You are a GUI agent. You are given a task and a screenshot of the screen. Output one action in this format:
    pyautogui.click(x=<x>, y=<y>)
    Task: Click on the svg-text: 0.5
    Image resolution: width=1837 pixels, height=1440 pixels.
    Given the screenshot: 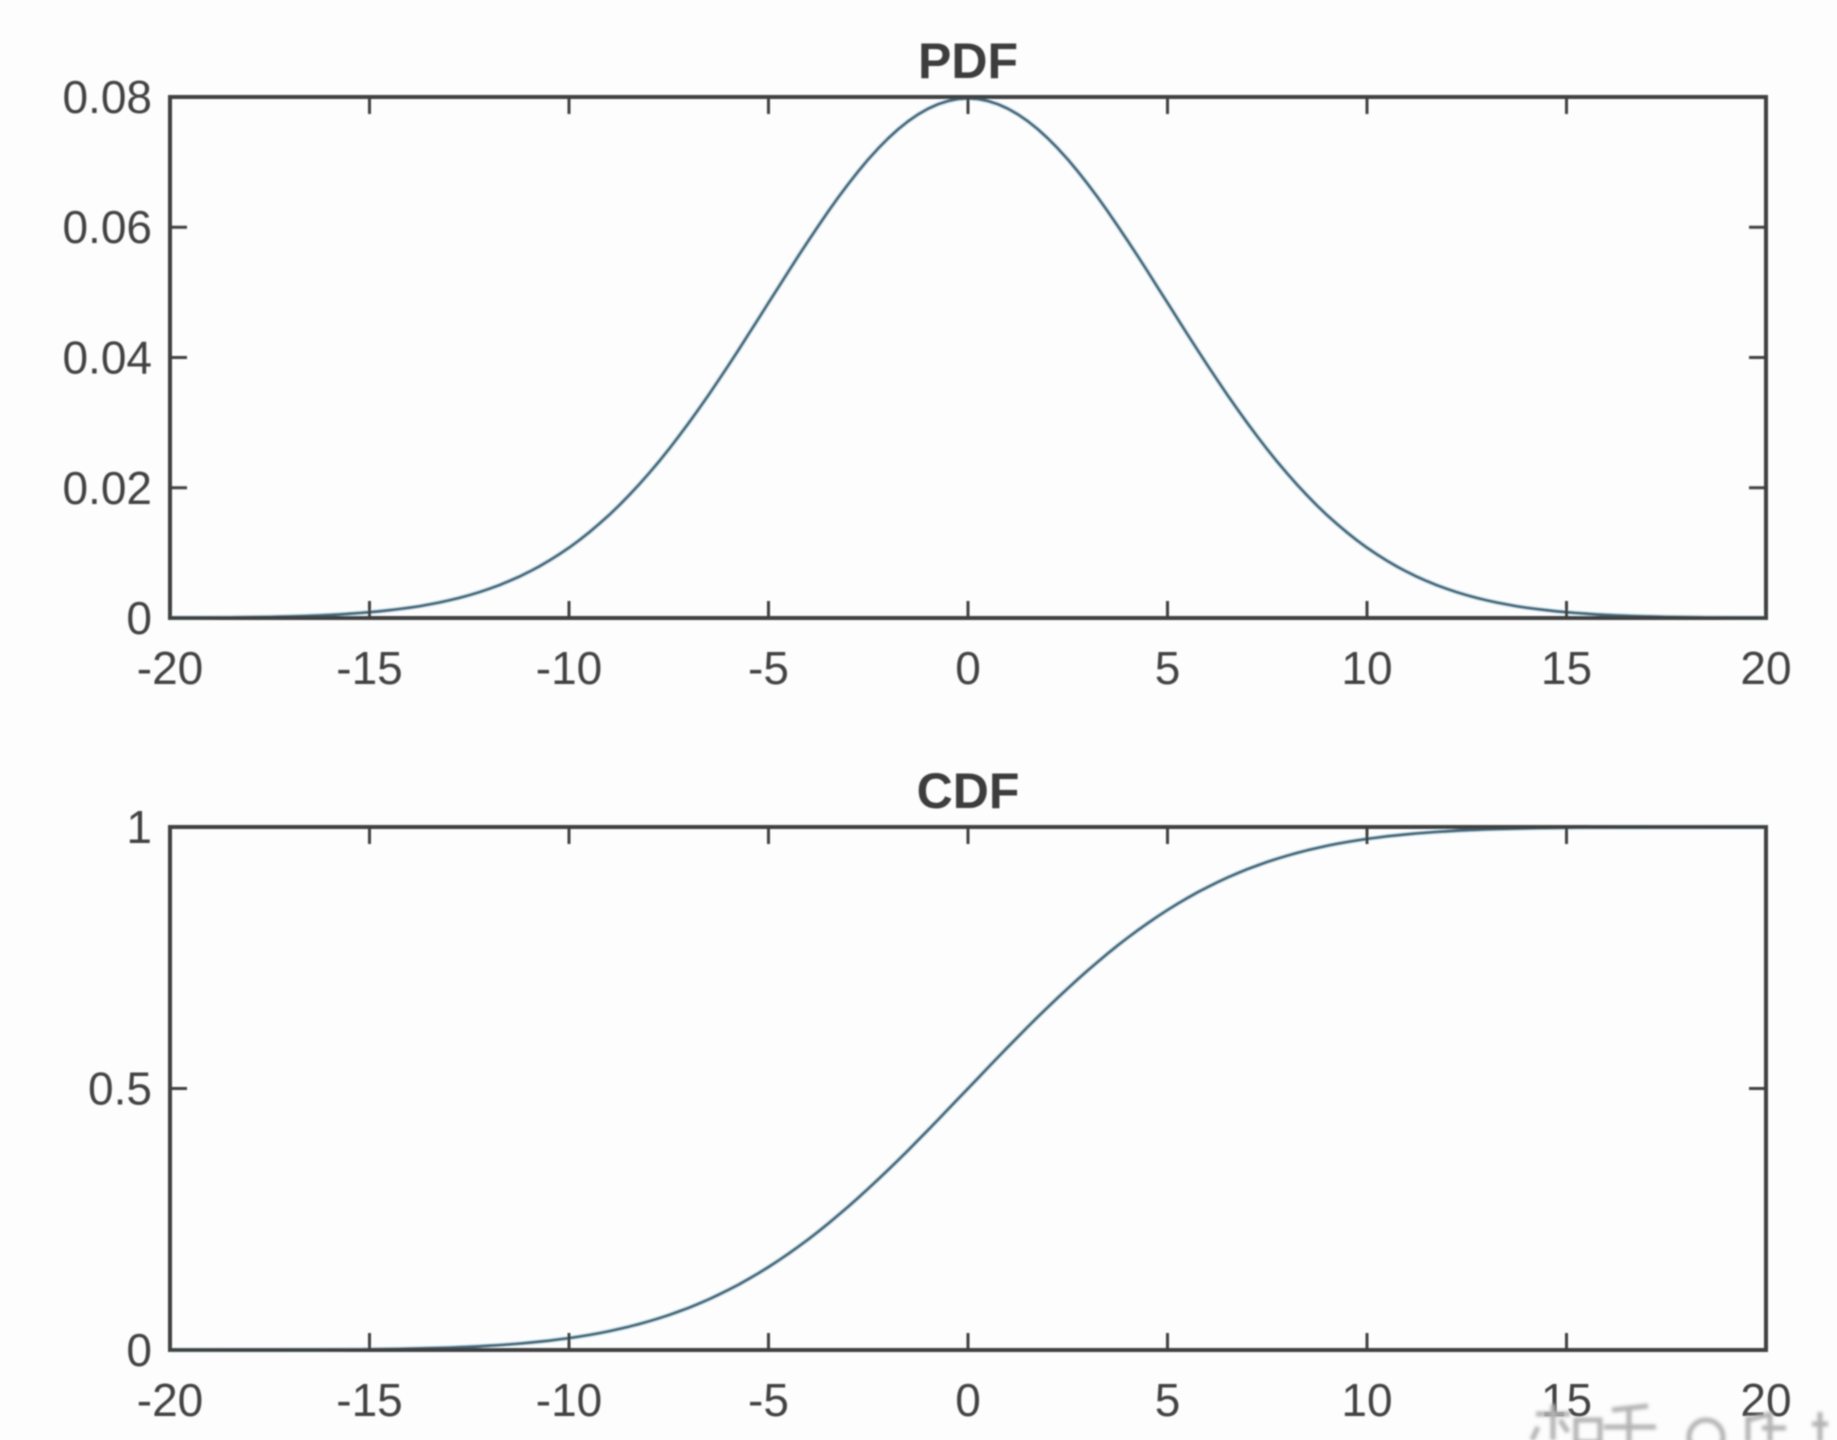 What is the action you would take?
    pyautogui.click(x=120, y=1089)
    